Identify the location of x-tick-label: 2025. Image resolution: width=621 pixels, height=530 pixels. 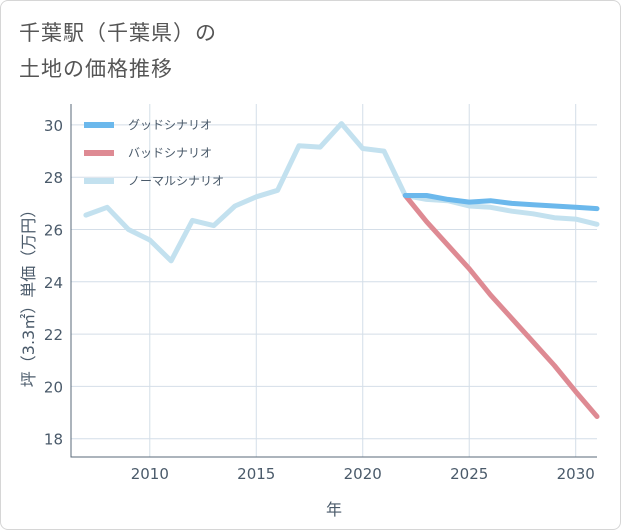
(469, 474).